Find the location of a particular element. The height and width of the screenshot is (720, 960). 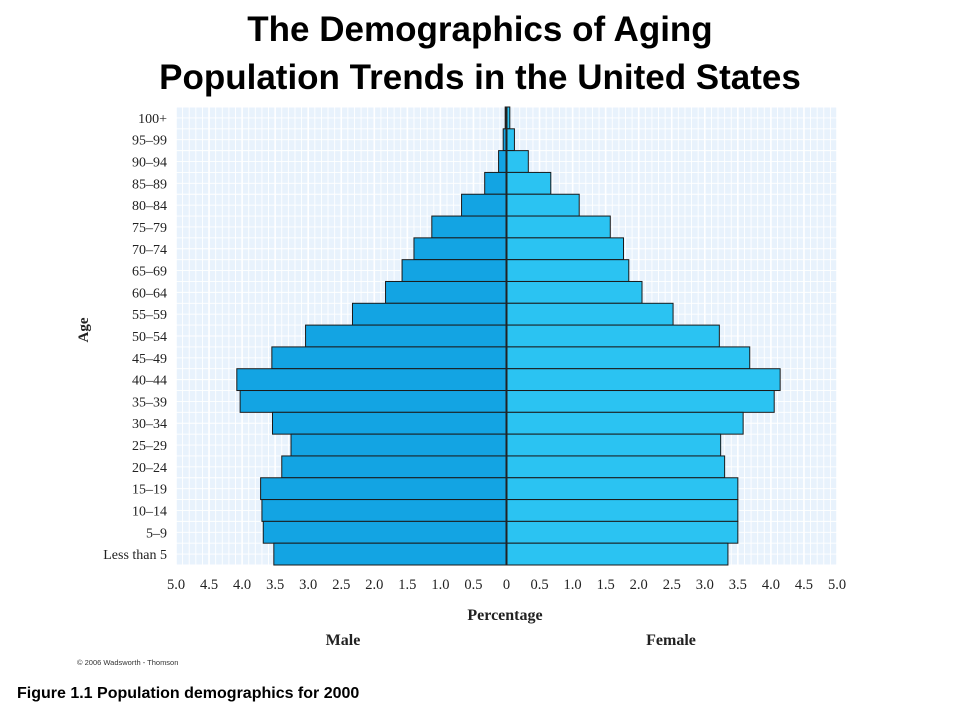

percentage-tick-label: 0 is located at coordinates (506, 585).